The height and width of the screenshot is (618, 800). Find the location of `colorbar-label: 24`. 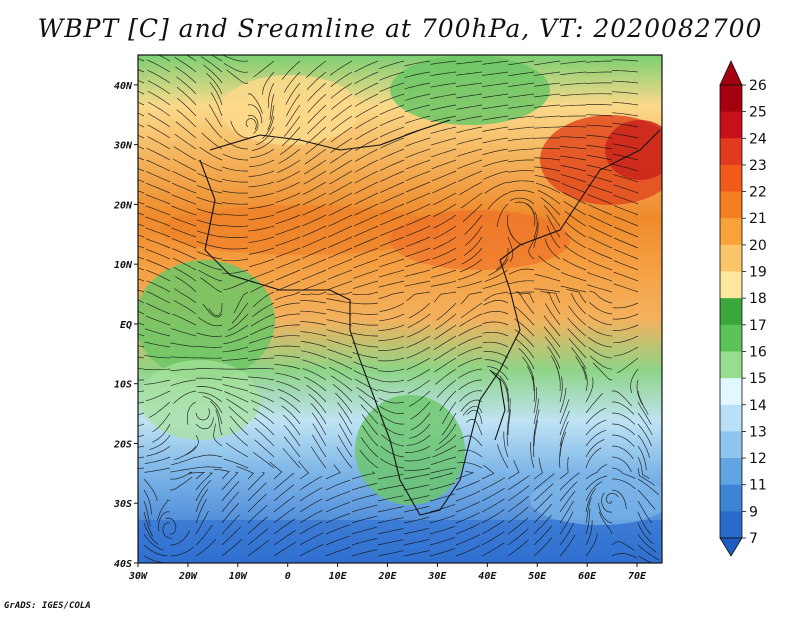

colorbar-label: 24 is located at coordinates (758, 139).